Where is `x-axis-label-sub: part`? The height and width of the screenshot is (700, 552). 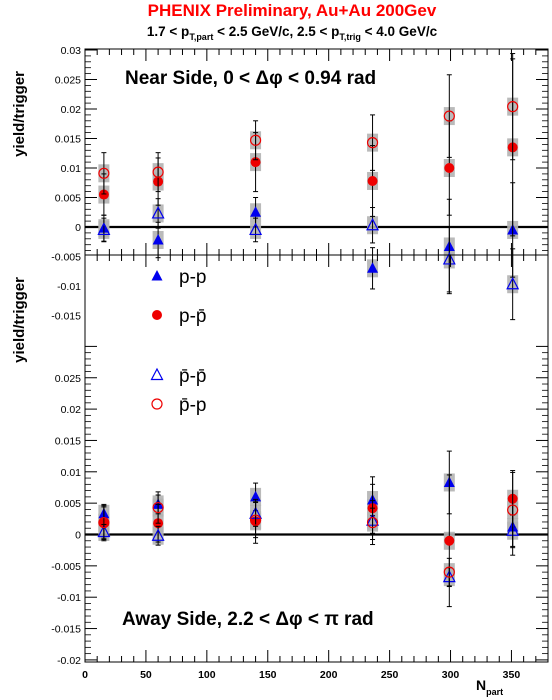
x-axis-label-sub: part is located at coordinates (494, 692).